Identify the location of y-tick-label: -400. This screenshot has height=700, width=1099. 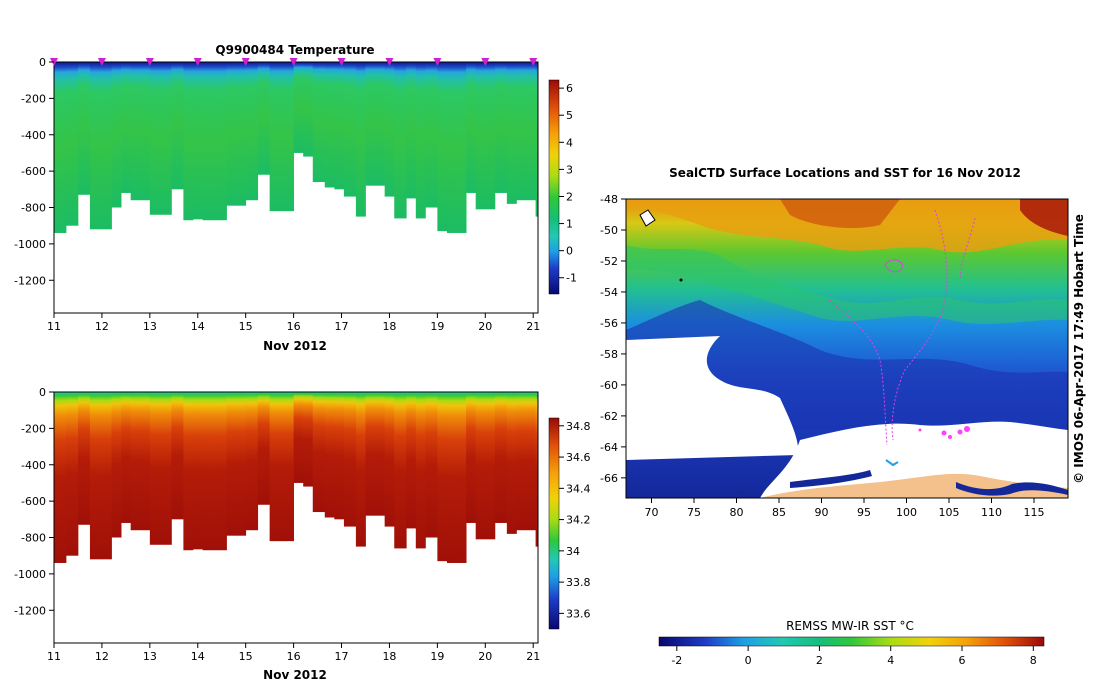
(33, 135).